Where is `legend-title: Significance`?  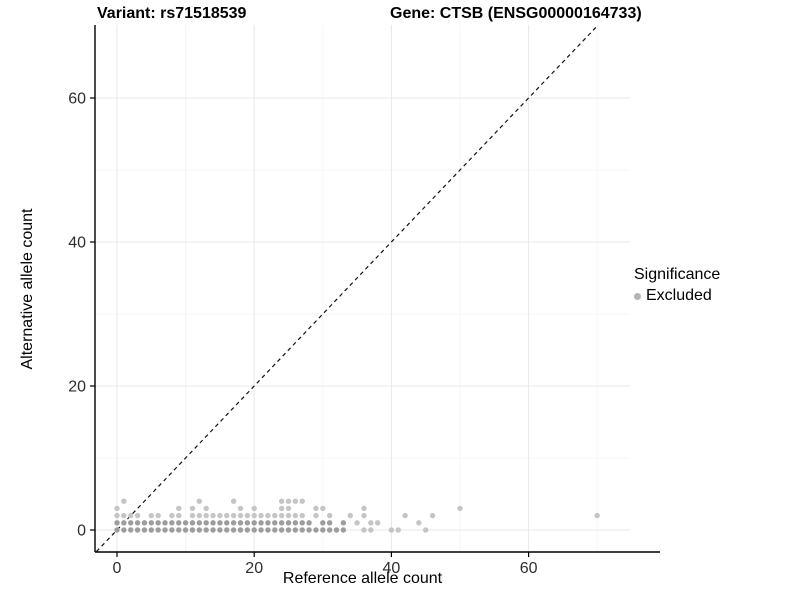
legend-title: Significance is located at coordinates (677, 274).